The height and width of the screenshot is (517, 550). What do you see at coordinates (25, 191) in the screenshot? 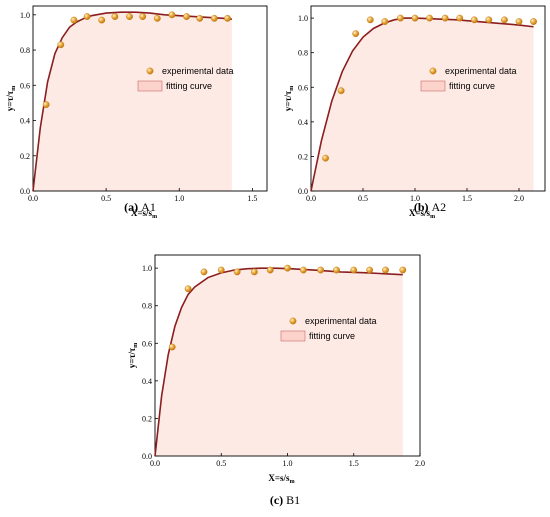
I see `y-tick-label: 0.0` at bounding box center [25, 191].